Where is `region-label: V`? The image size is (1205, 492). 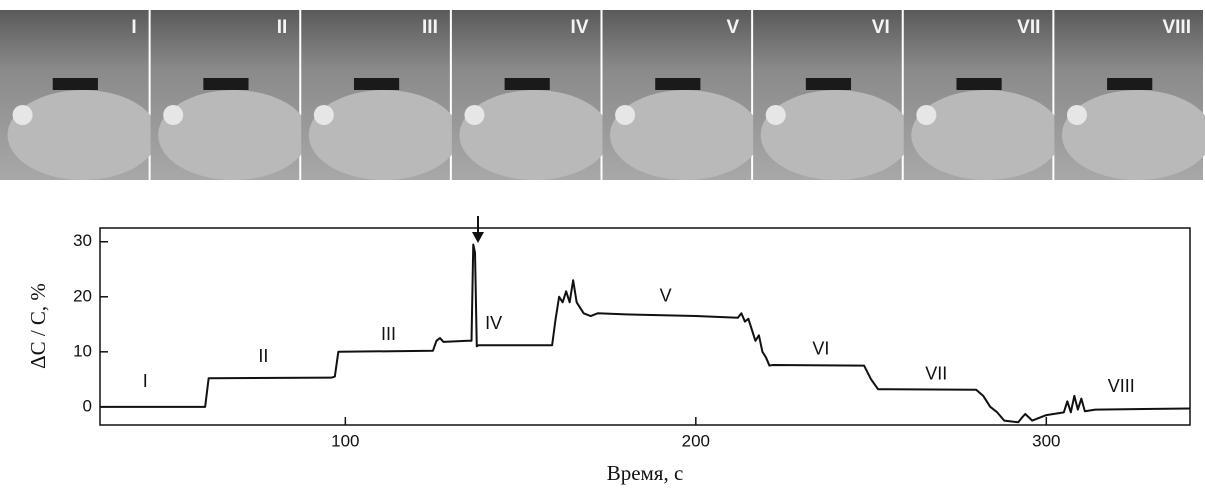
region-label: V is located at coordinates (666, 296).